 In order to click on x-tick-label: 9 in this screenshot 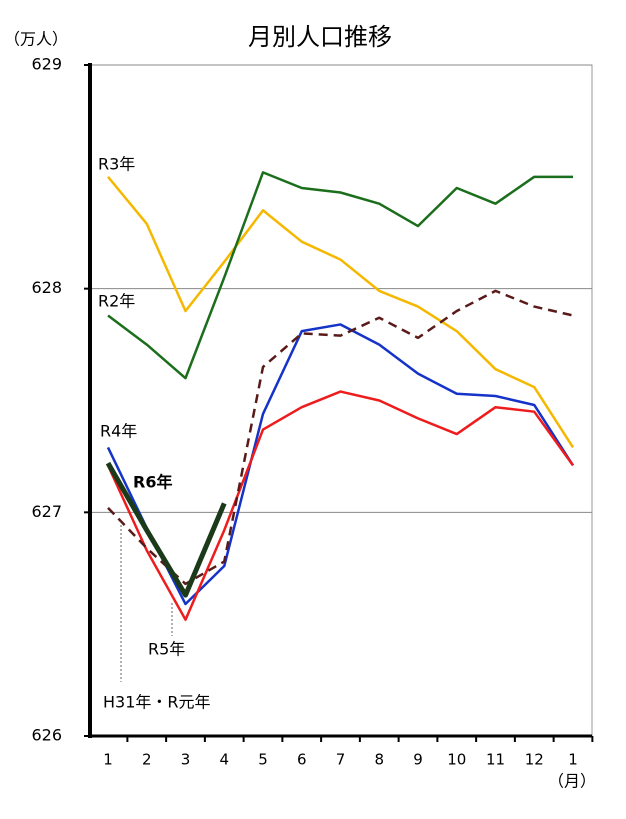, I will do `click(418, 760)`.